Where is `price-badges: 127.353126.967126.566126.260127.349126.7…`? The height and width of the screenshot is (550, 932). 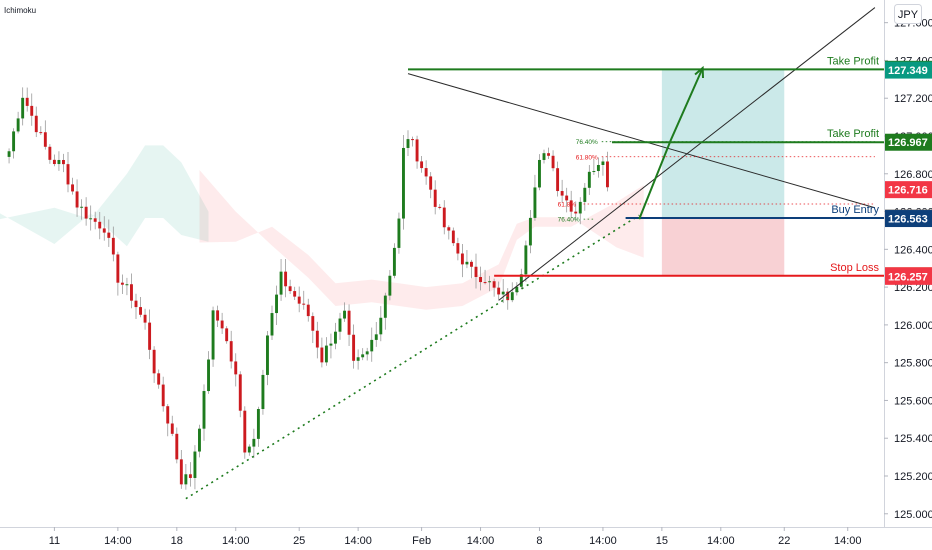
price-badges: 127.353126.967126.566126.260127.349126.7… is located at coordinates (908, 172).